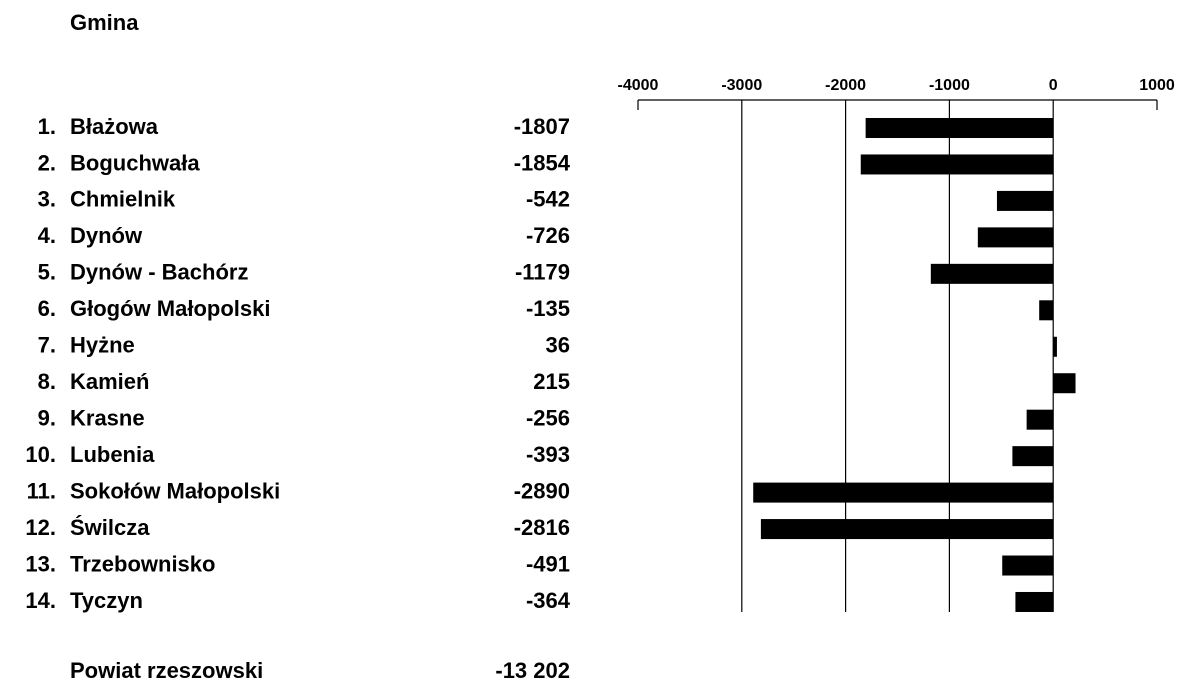  I want to click on category-label: Dynów - Bachórz, so click(159, 272).